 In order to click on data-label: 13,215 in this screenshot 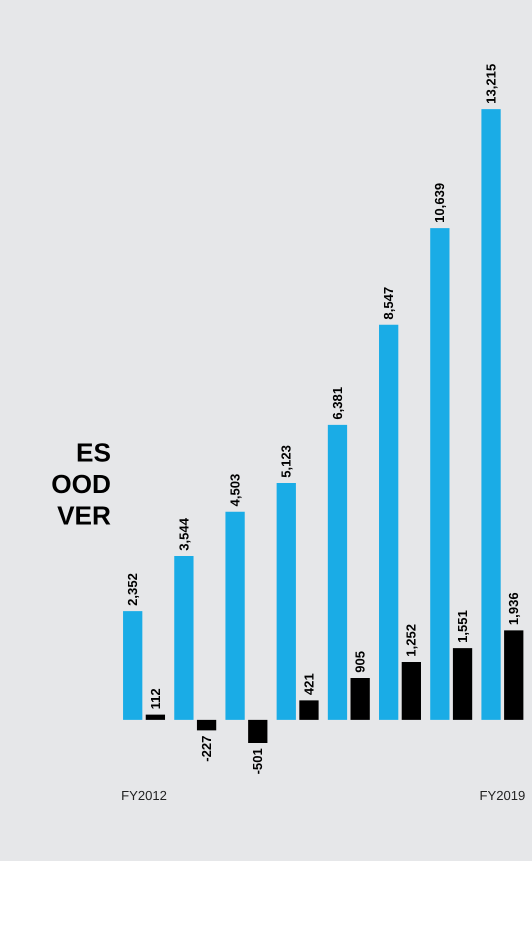, I will do `click(490, 84)`.